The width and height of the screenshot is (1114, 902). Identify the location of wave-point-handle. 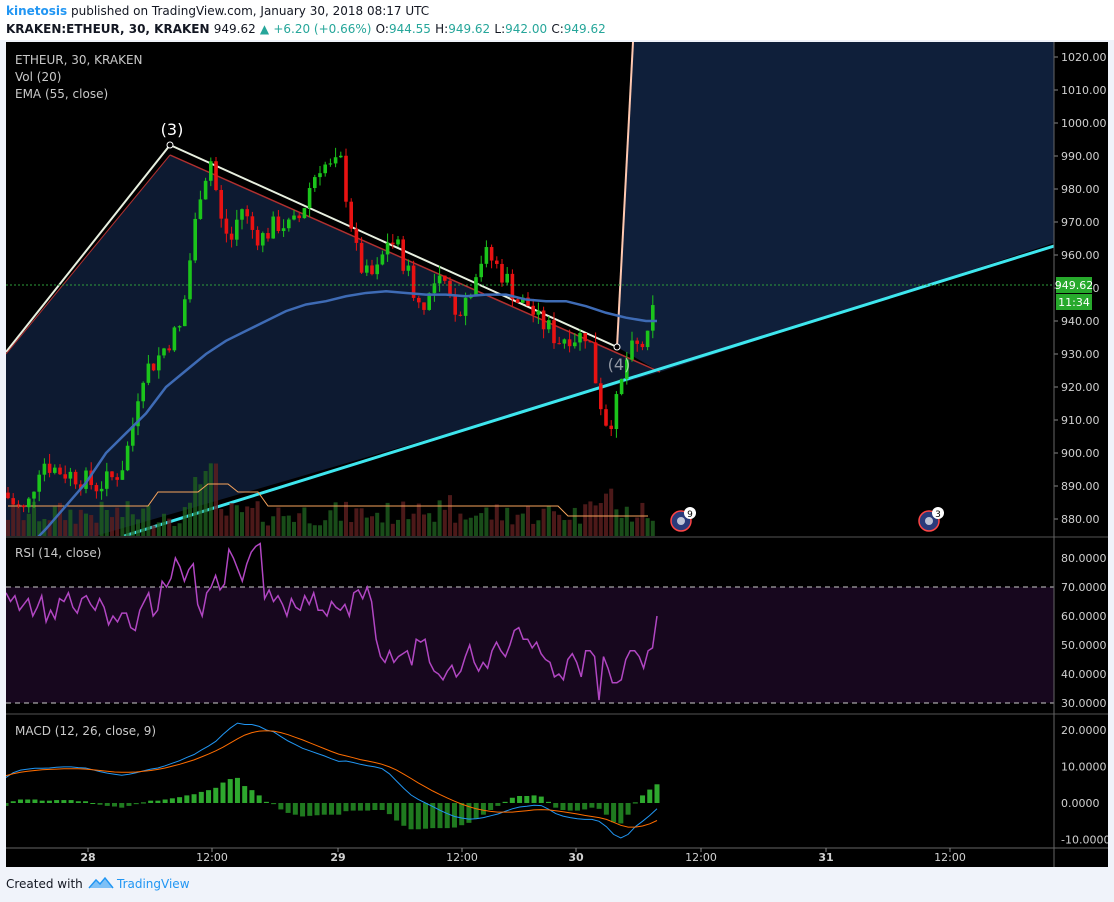
(170, 145).